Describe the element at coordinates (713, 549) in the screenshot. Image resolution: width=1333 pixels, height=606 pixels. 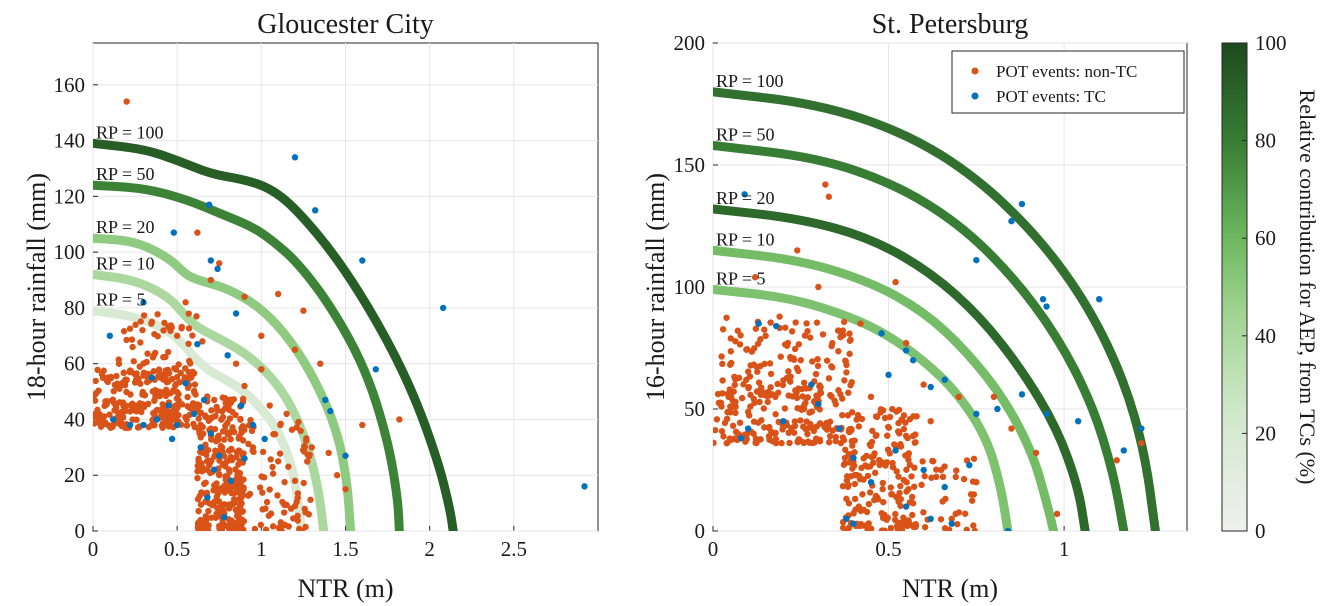
I see `x-tick-label: 0` at that location.